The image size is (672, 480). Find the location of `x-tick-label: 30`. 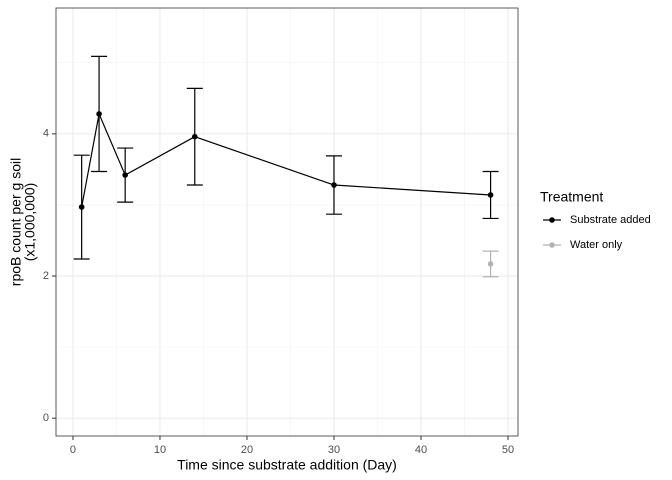

x-tick-label: 30 is located at coordinates (334, 450).